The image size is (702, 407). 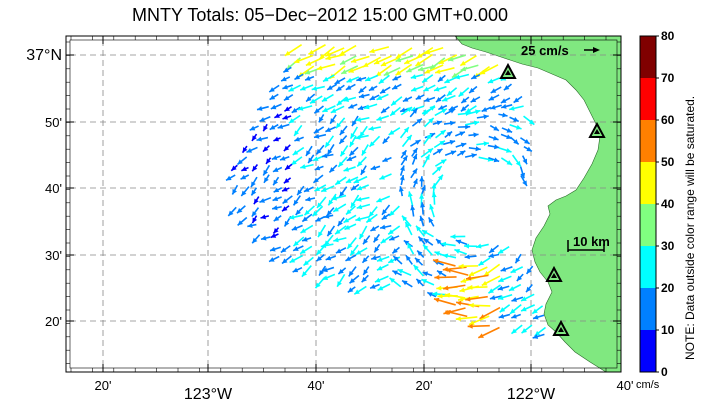 I want to click on distance-scale-bar: 10 km, so click(x=588, y=243).